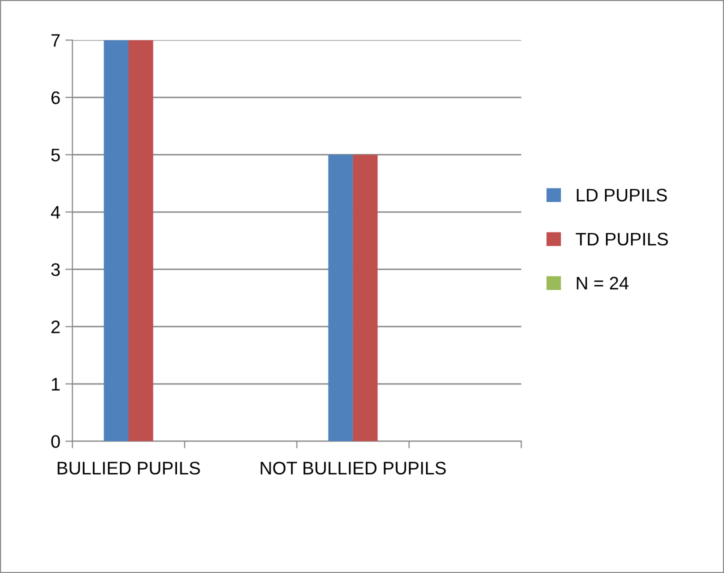 The height and width of the screenshot is (573, 724). Describe the element at coordinates (55, 212) in the screenshot. I see `y-tick-label: 4` at that location.